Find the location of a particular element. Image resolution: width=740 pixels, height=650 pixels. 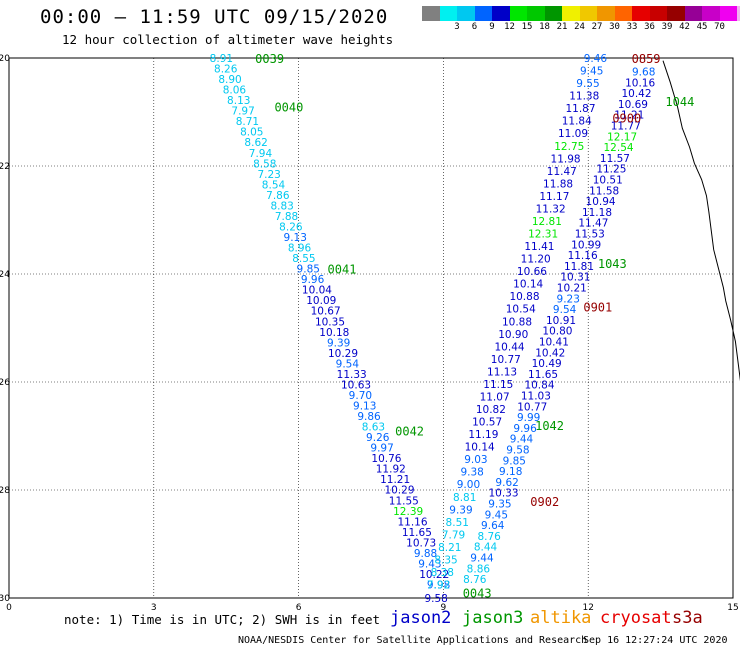

y-tick-label: -28 is located at coordinates (5, 491).